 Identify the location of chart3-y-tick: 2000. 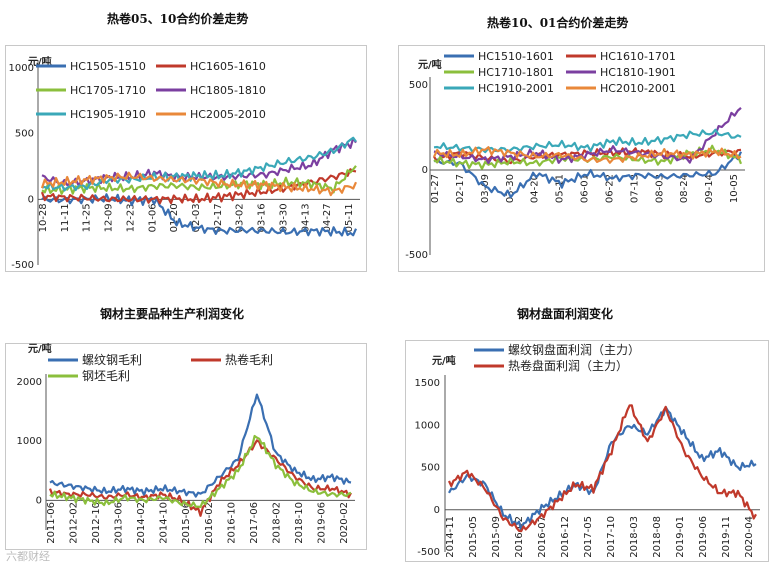
(29, 382).